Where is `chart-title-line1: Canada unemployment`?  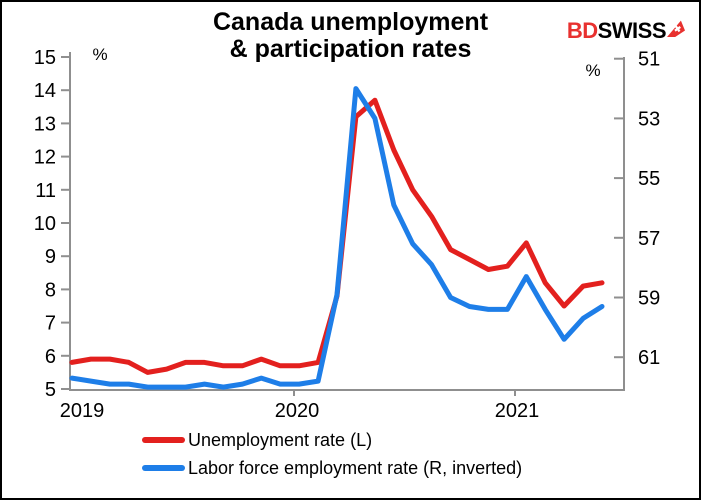 chart-title-line1: Canada unemployment is located at coordinates (350, 22).